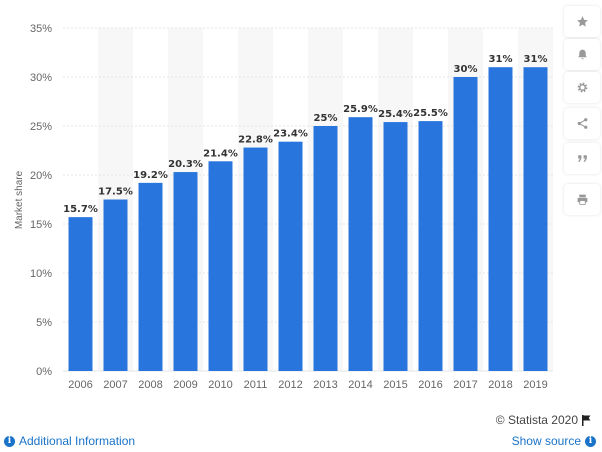  I want to click on y-axis-ticks: 0% 5% 10% 15% 20% 25% 30% 35%, so click(41, 200).